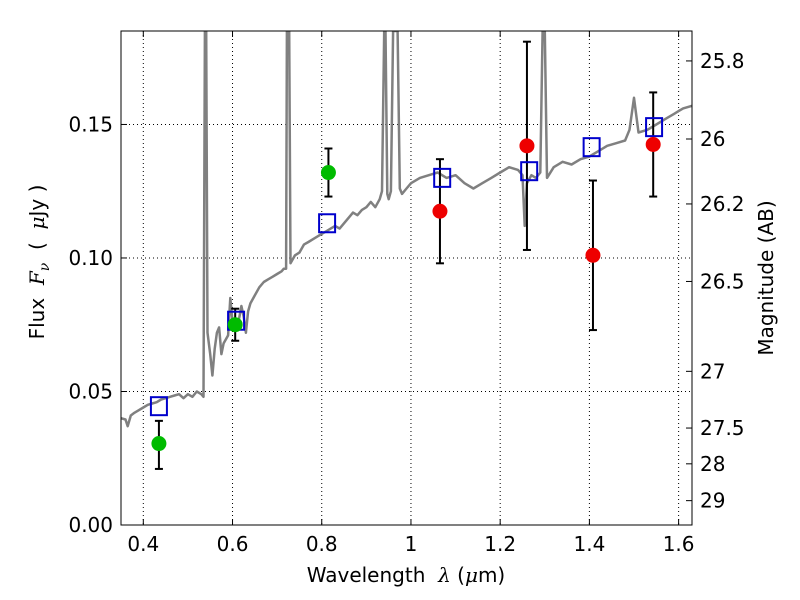  Describe the element at coordinates (766, 277) in the screenshot. I see `right-axis-title: Magnitude (AB)` at that location.